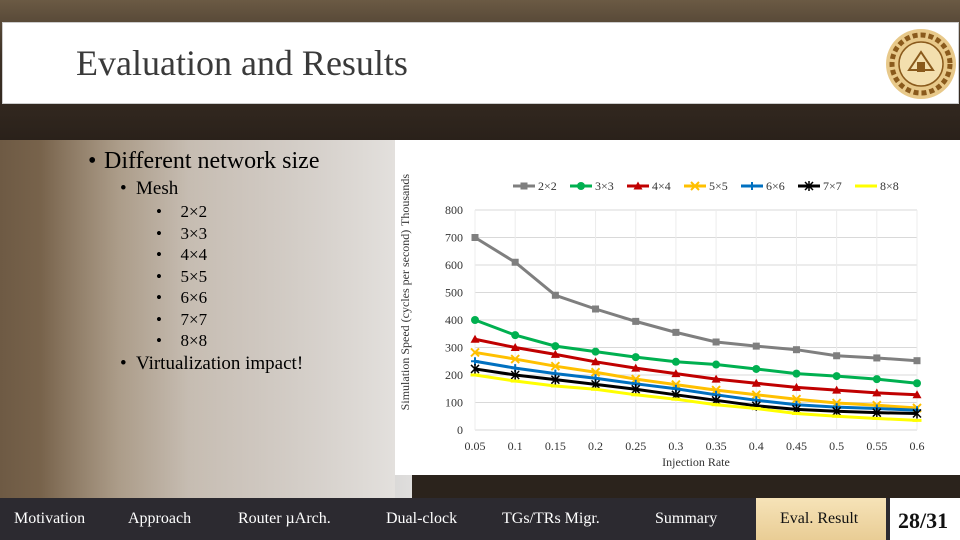 The height and width of the screenshot is (540, 960). Describe the element at coordinates (182, 233) in the screenshot. I see `bullet-size: • 3×3` at that location.